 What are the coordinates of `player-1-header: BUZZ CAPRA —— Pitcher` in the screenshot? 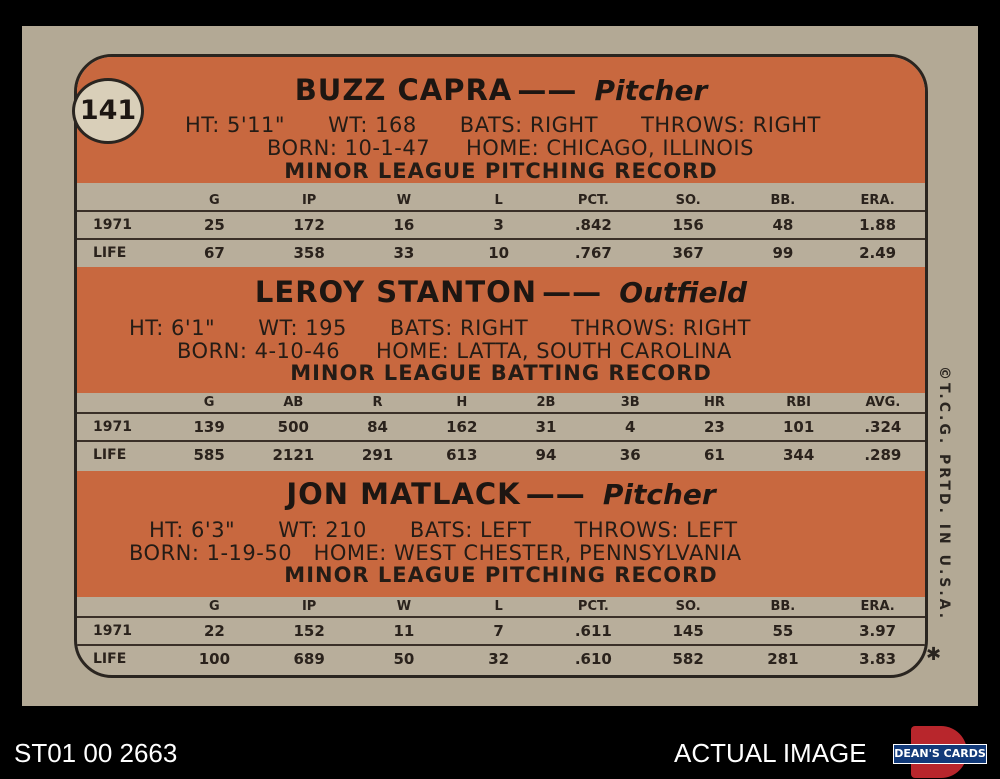 It's located at (501, 90).